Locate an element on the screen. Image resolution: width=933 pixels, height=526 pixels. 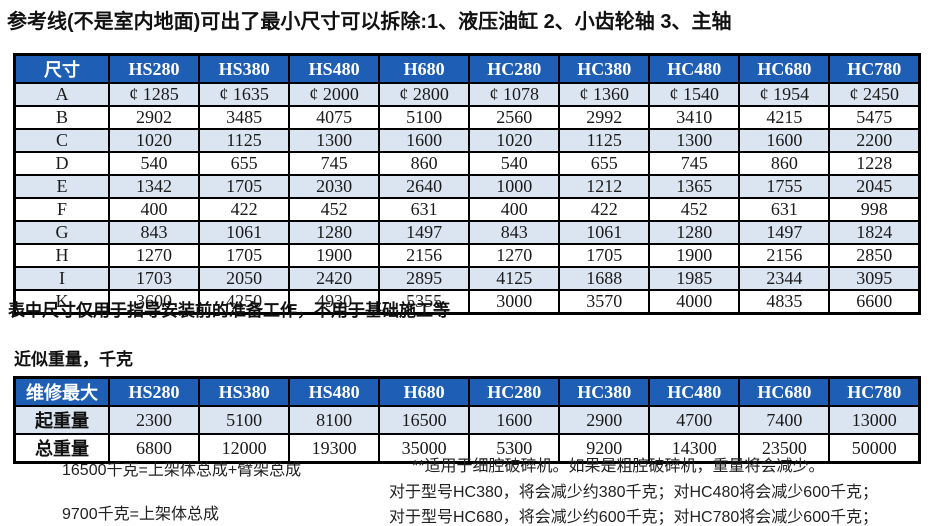
value-cell: 2900 is located at coordinates (604, 420).